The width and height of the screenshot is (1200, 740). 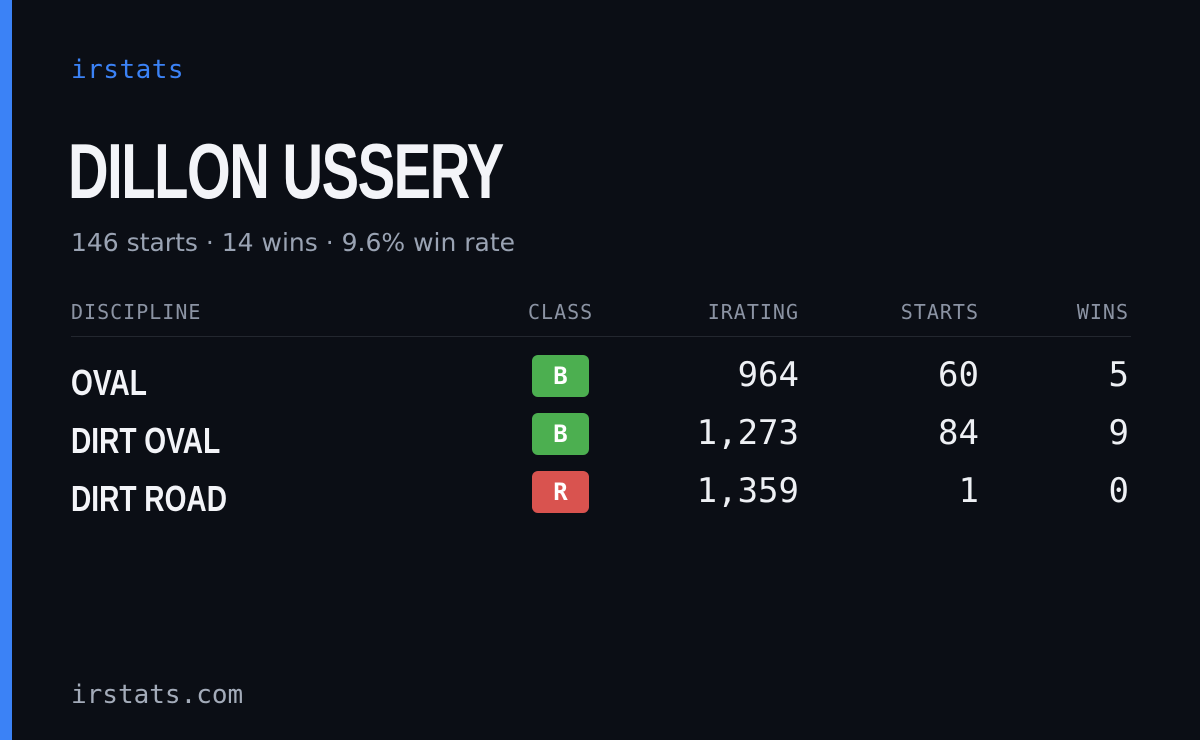 I want to click on column-header-wins: WINS, so click(x=1102, y=312).